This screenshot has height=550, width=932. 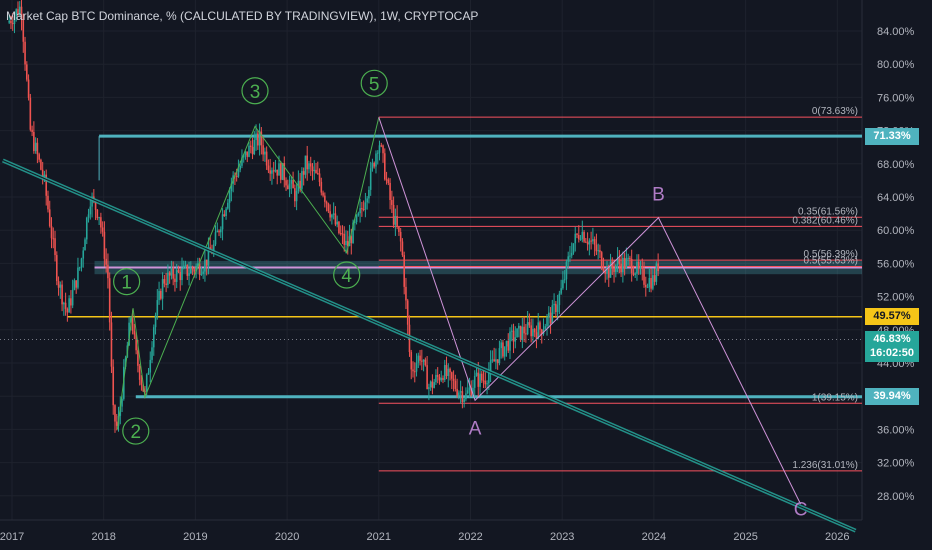 I want to click on x-tick-label: 2023, so click(x=562, y=537).